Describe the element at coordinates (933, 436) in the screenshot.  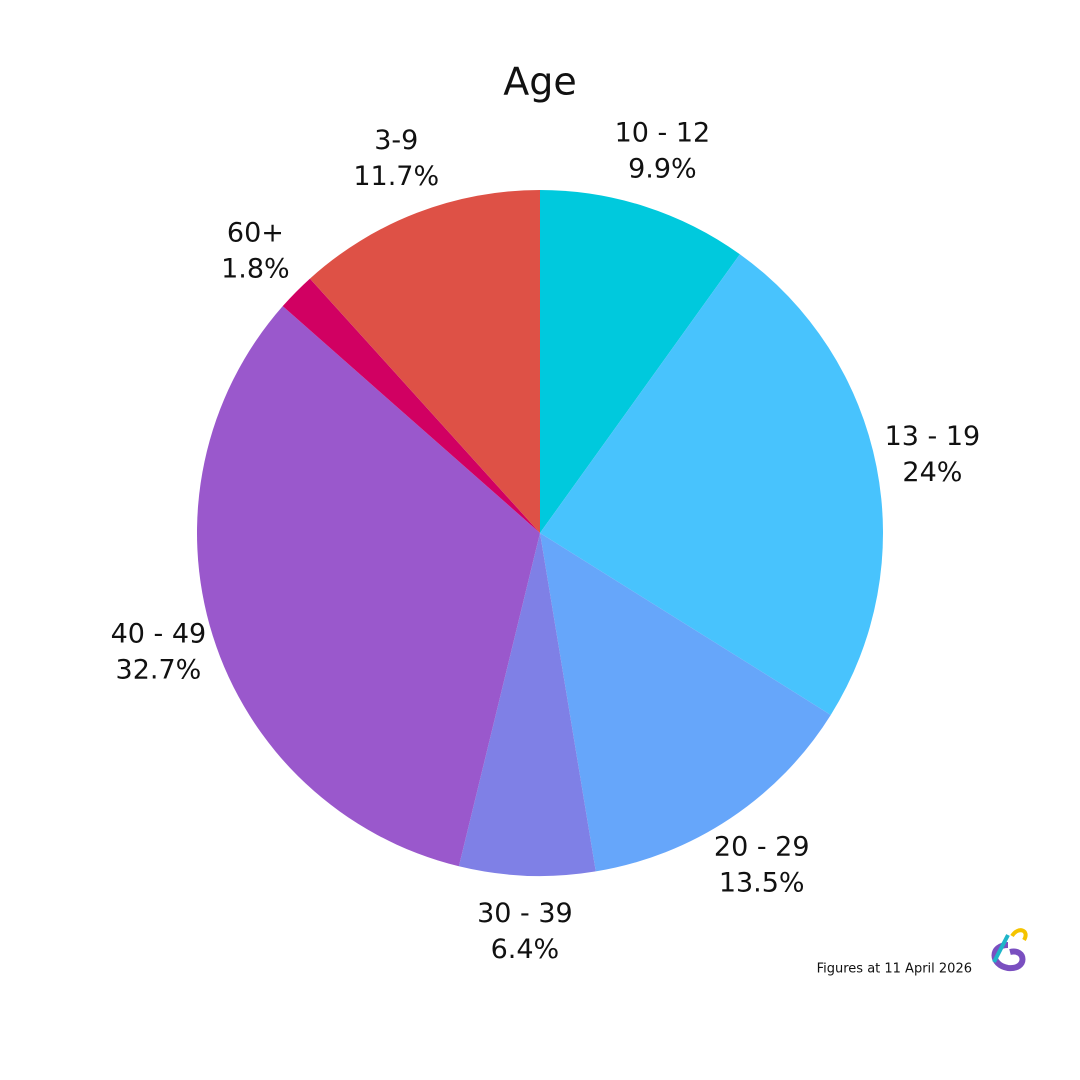
I see `slice-label: 13 - 19` at that location.